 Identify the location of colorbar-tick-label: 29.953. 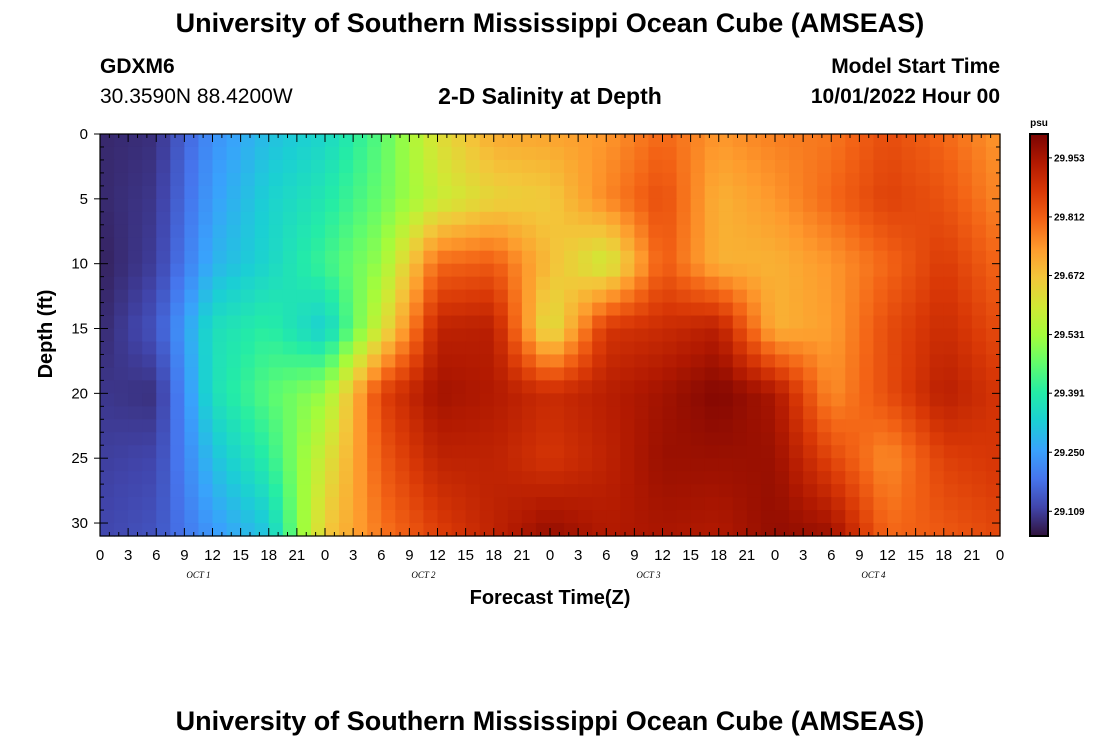
(1069, 158).